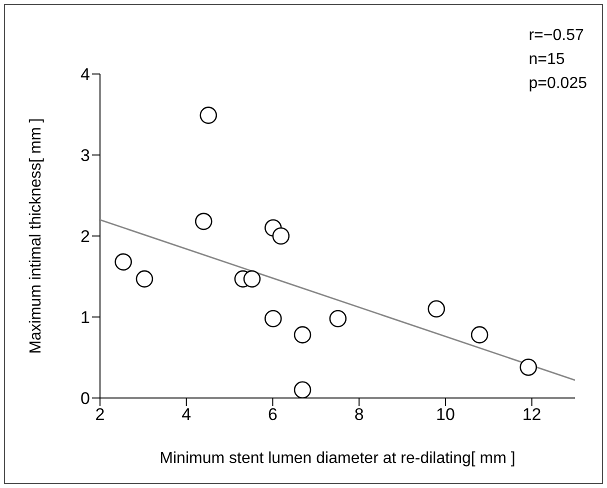 The width and height of the screenshot is (607, 488). I want to click on x-tick-label: 4, so click(187, 414).